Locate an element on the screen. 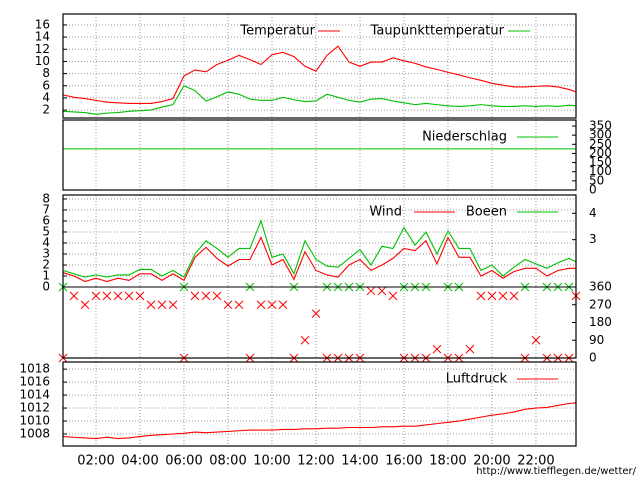 This screenshot has width=640, height=480. x-tick-label: 12:00 is located at coordinates (315, 461).